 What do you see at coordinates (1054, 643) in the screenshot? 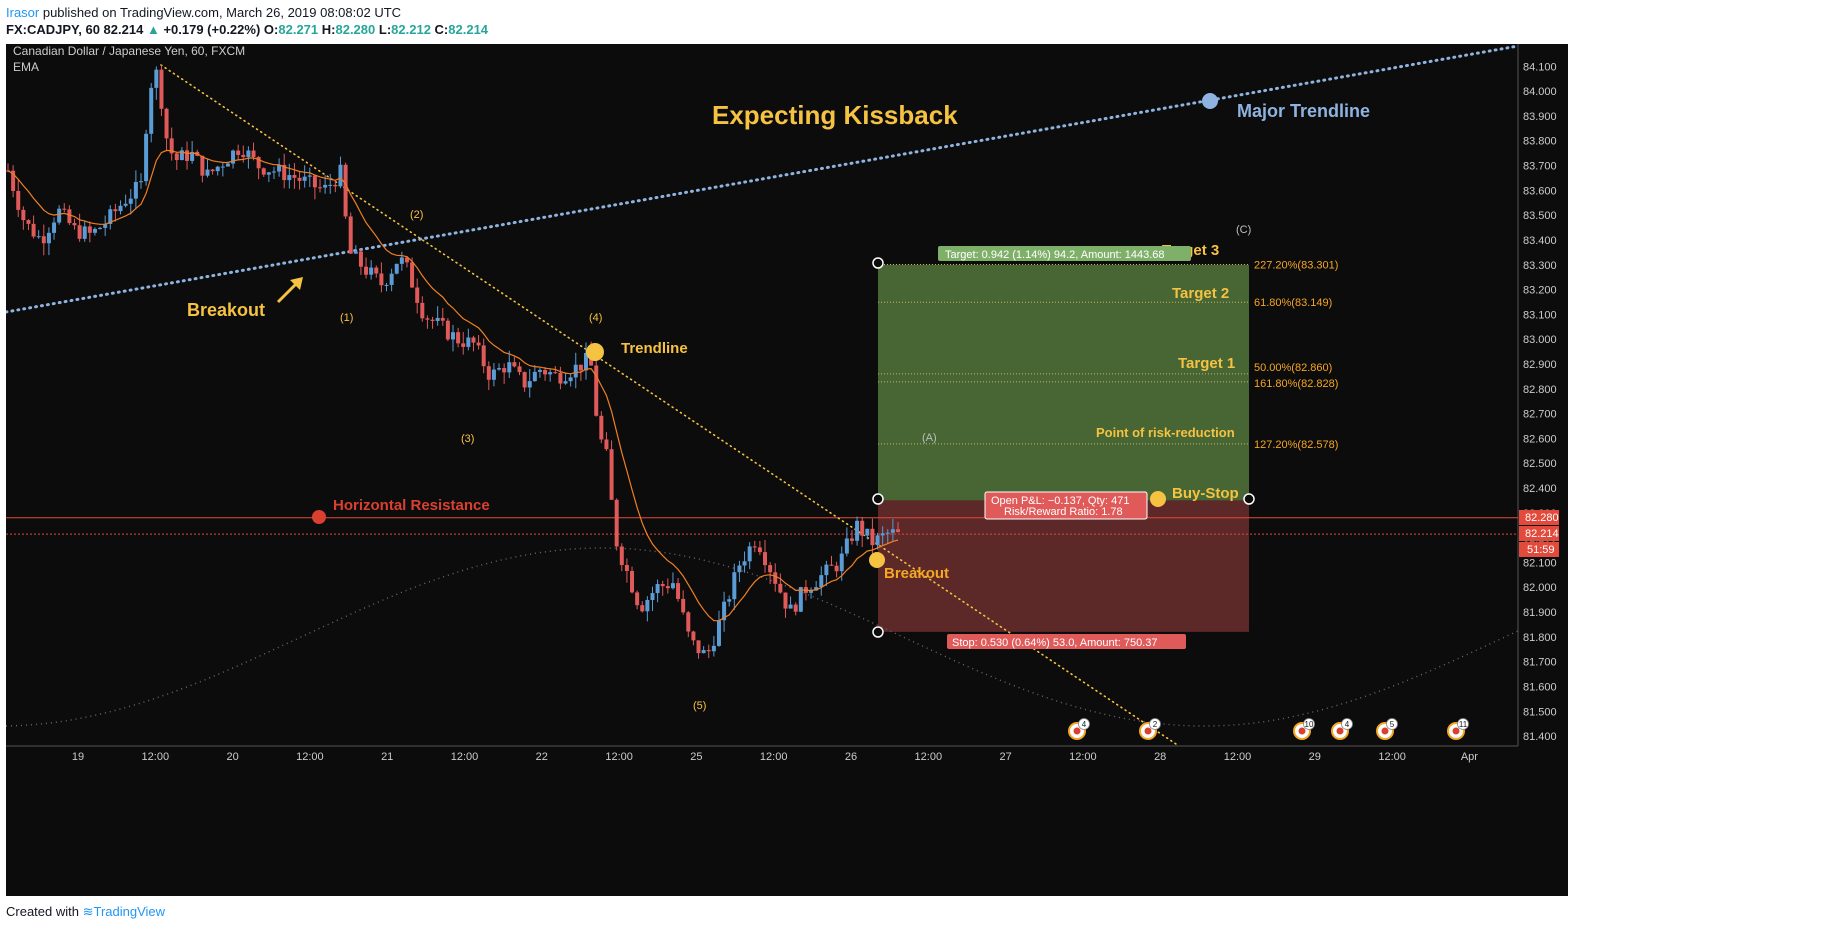
I see `stop-info: Stop: 0.530 (0.64%) 53.0, Amount: 750.37` at bounding box center [1054, 643].